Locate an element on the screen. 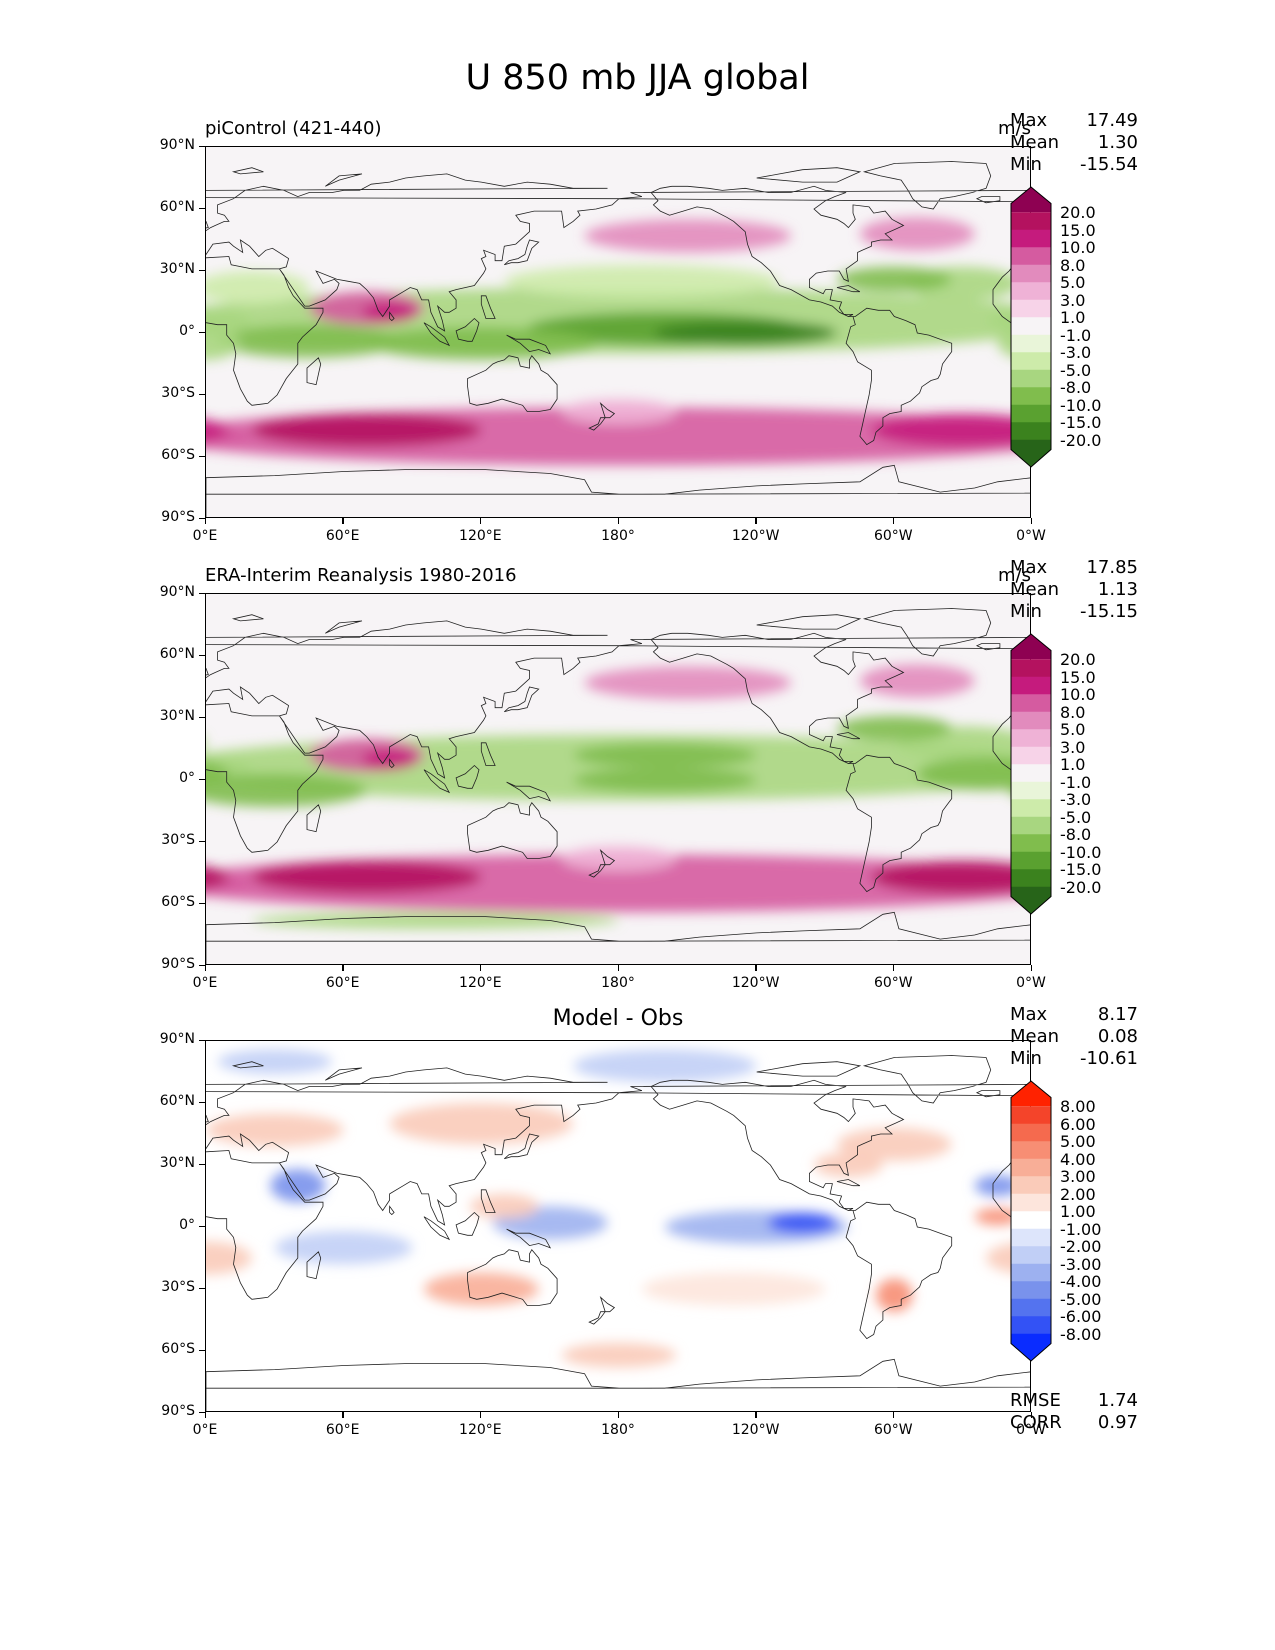 This screenshot has width=1275, height=1650. stat-value: -15.54 is located at coordinates (1108, 164).